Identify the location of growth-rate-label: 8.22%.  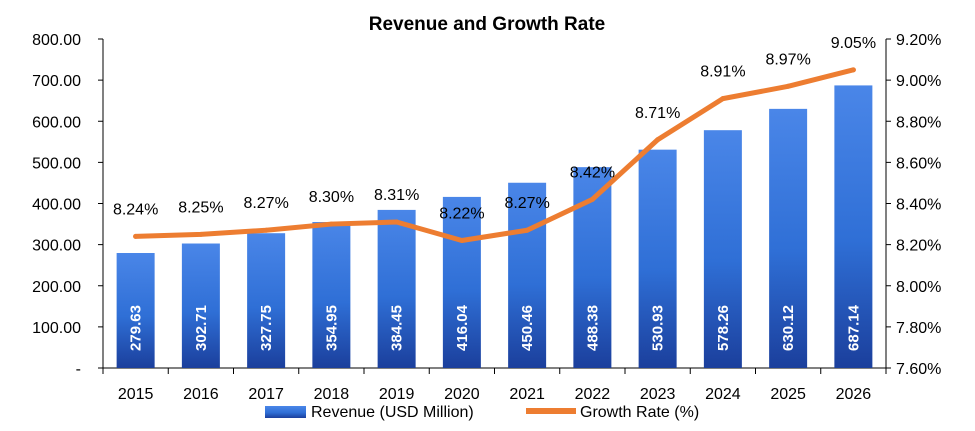
(461, 214).